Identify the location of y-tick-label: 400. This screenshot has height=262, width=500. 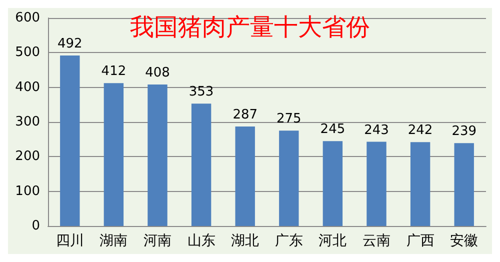
(27, 87).